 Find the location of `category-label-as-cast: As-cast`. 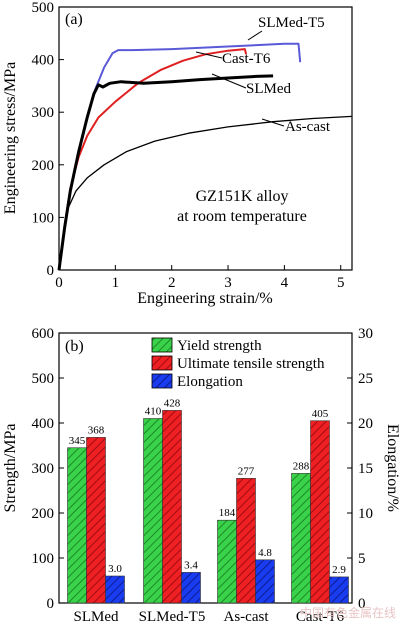

category-label-as-cast: As-cast is located at coordinates (247, 615).